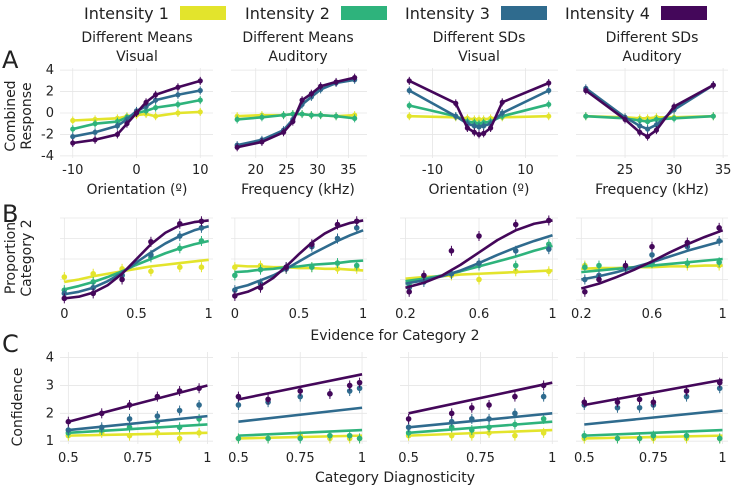 Image resolution: width=740 pixels, height=486 pixels. I want to click on panel-c2: 0.5 0.75 1, so click(297, 409).